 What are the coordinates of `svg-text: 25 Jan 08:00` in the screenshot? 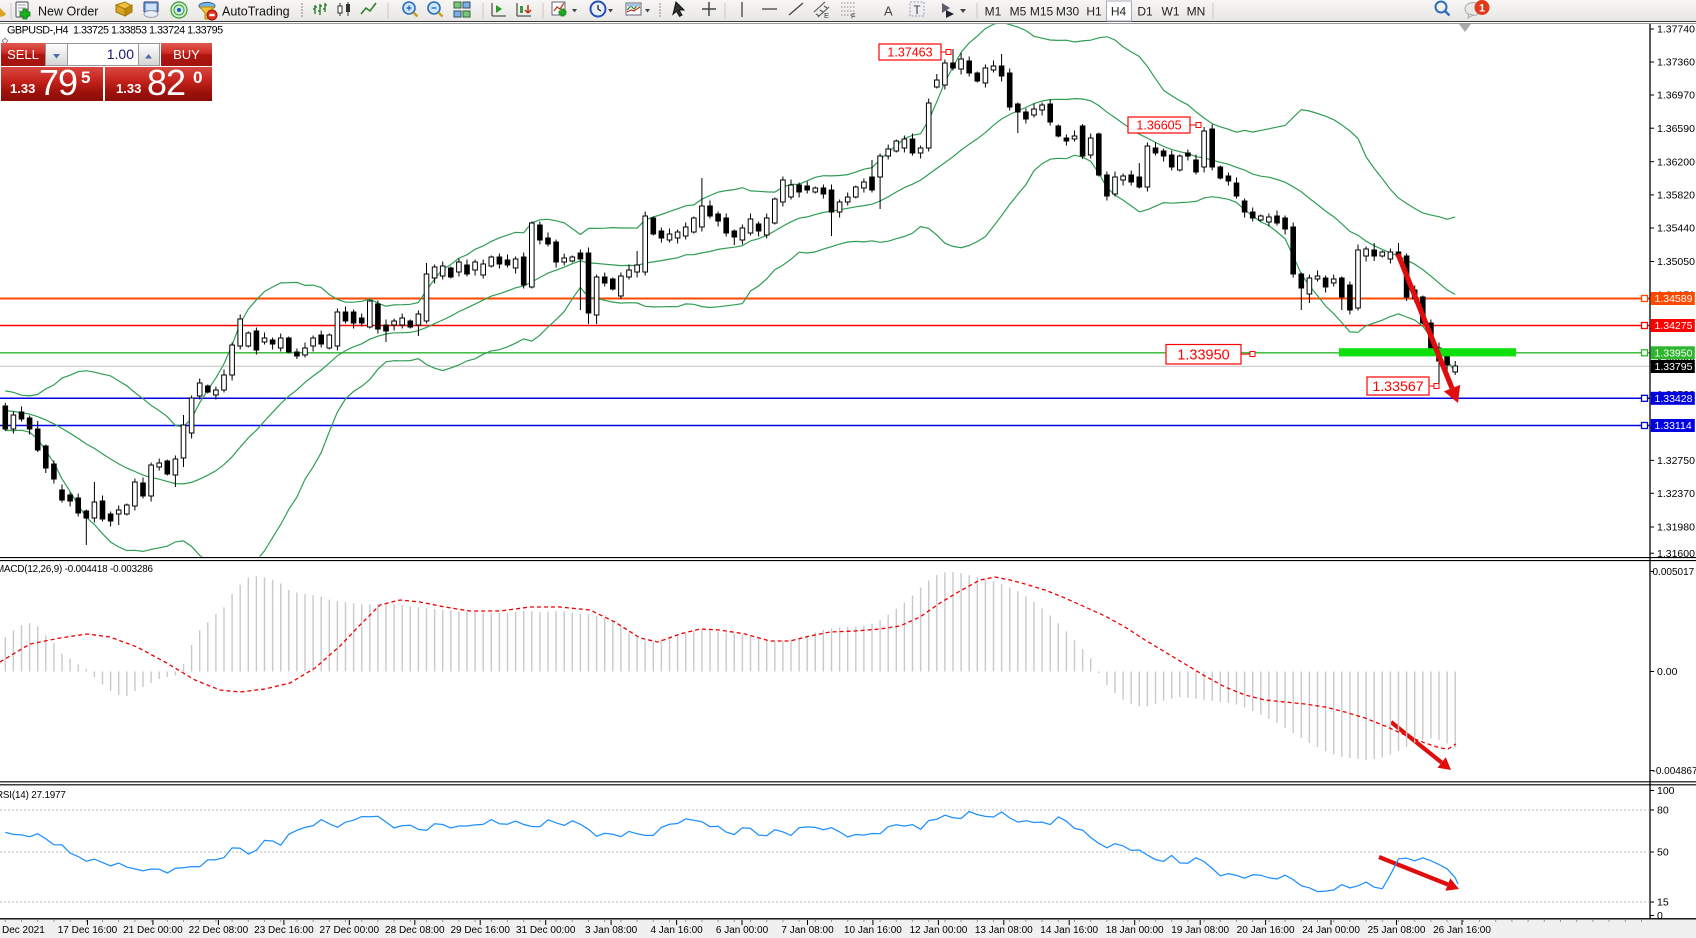 It's located at (1397, 930).